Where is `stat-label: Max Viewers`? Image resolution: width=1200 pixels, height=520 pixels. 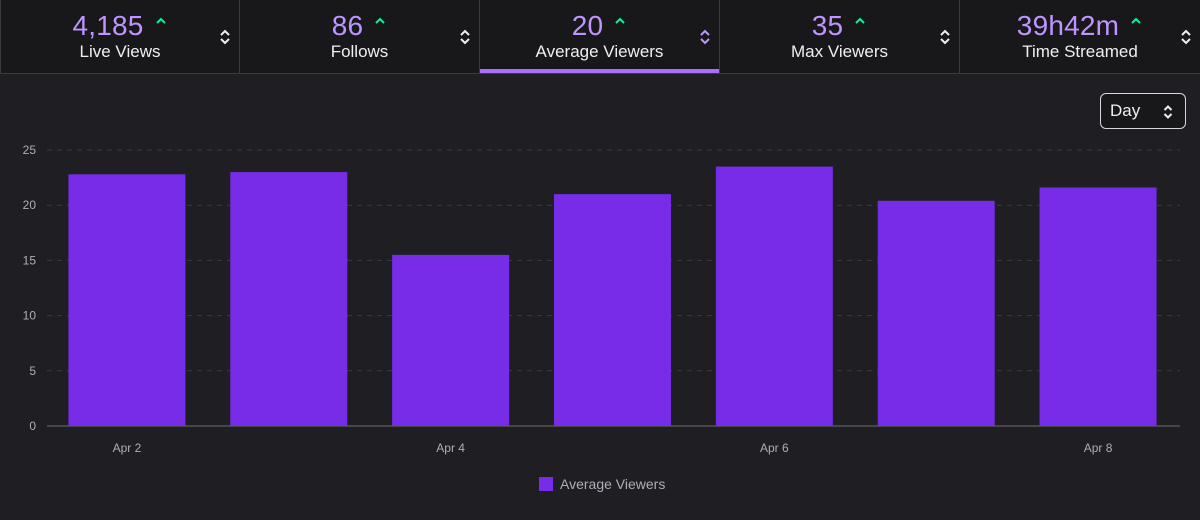
stat-label: Max Viewers is located at coordinates (839, 51).